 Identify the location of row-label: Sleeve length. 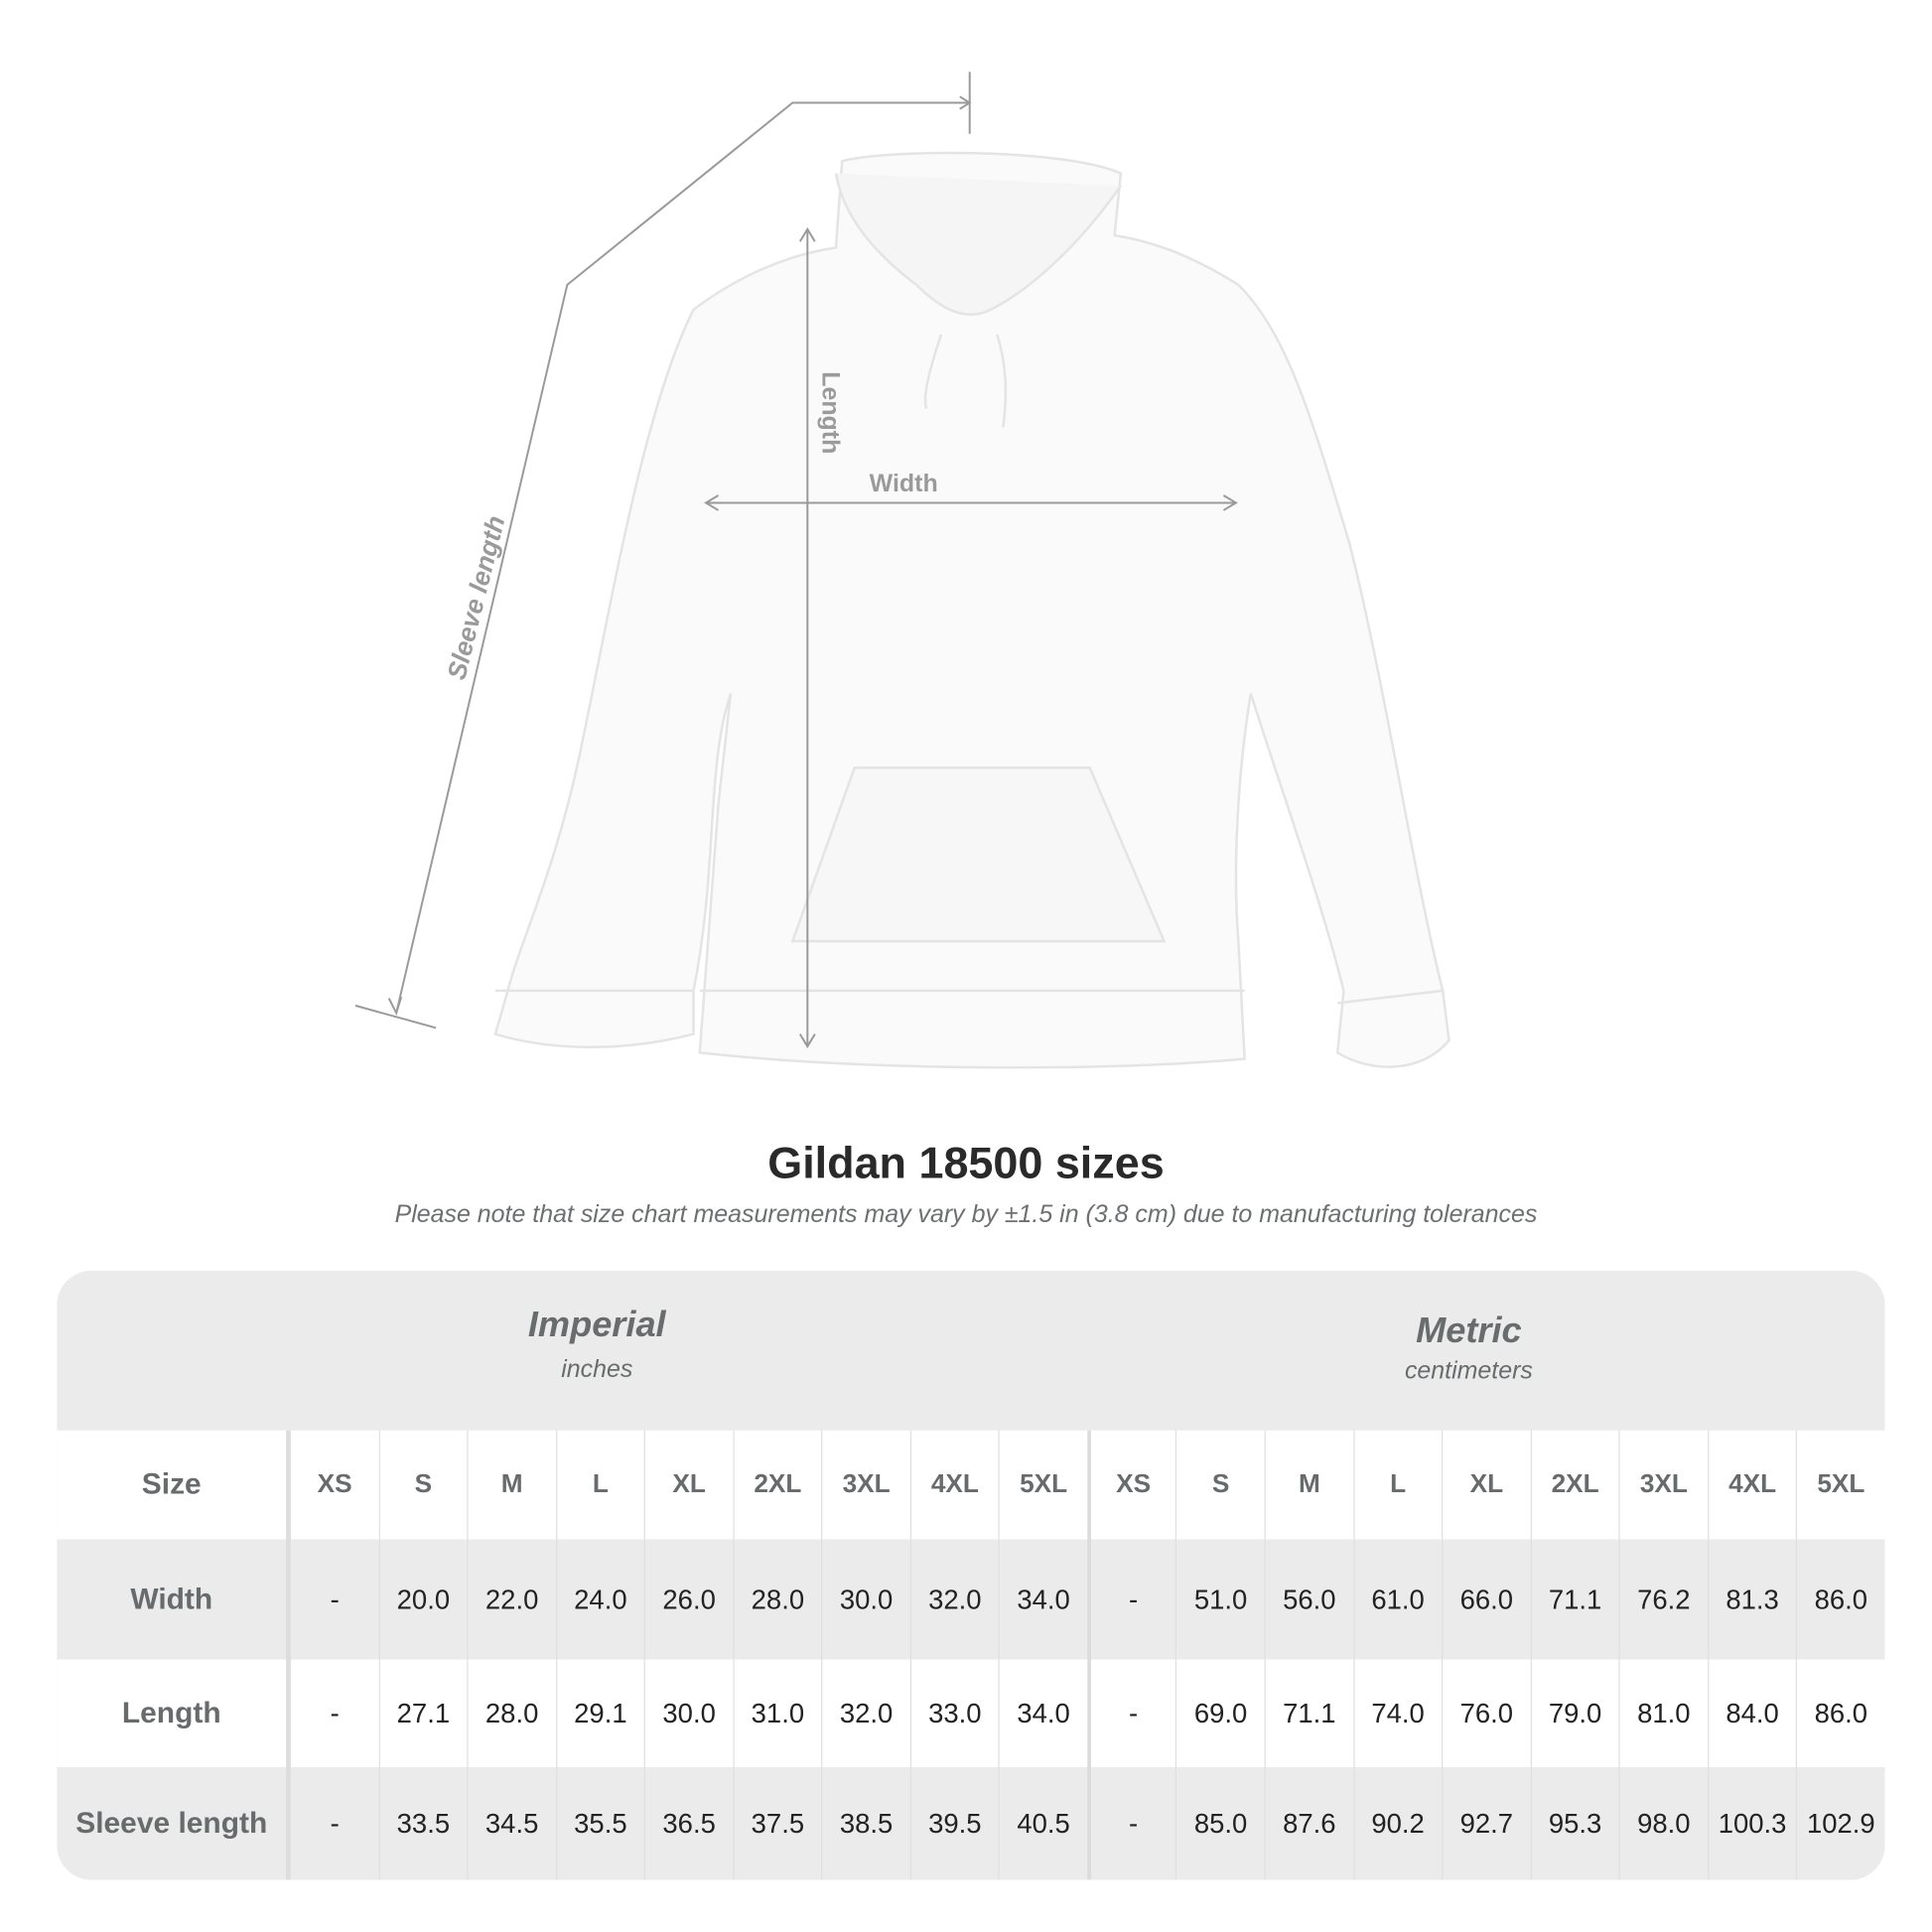
(173, 1823).